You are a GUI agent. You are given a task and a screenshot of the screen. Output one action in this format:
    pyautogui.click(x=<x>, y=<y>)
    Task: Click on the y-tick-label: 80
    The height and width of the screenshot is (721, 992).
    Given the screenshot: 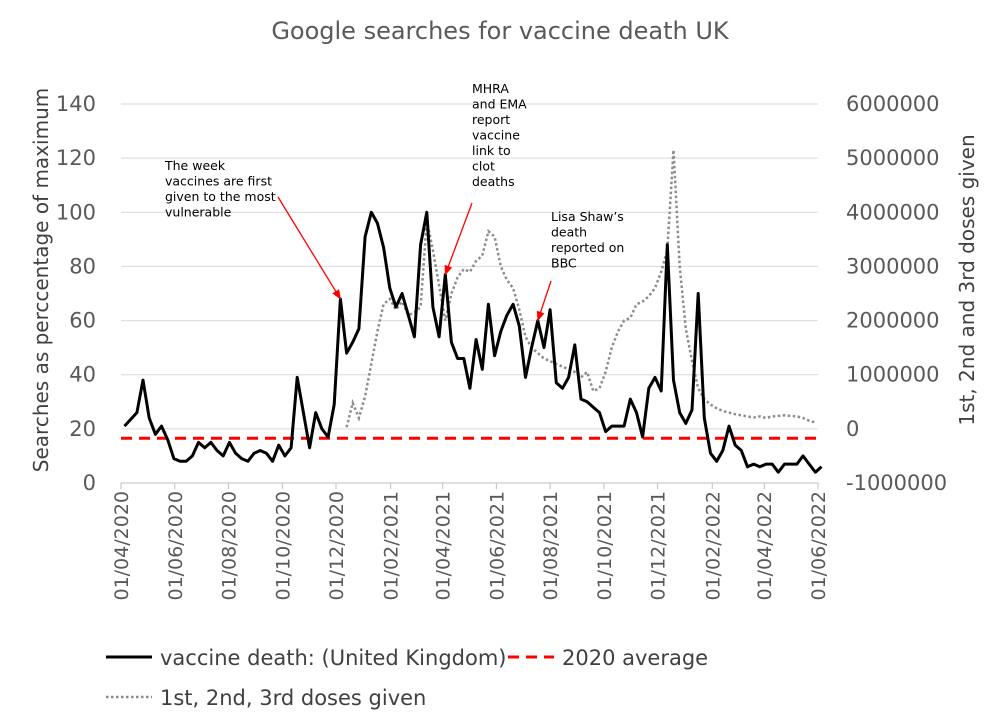 What is the action you would take?
    pyautogui.click(x=82, y=266)
    